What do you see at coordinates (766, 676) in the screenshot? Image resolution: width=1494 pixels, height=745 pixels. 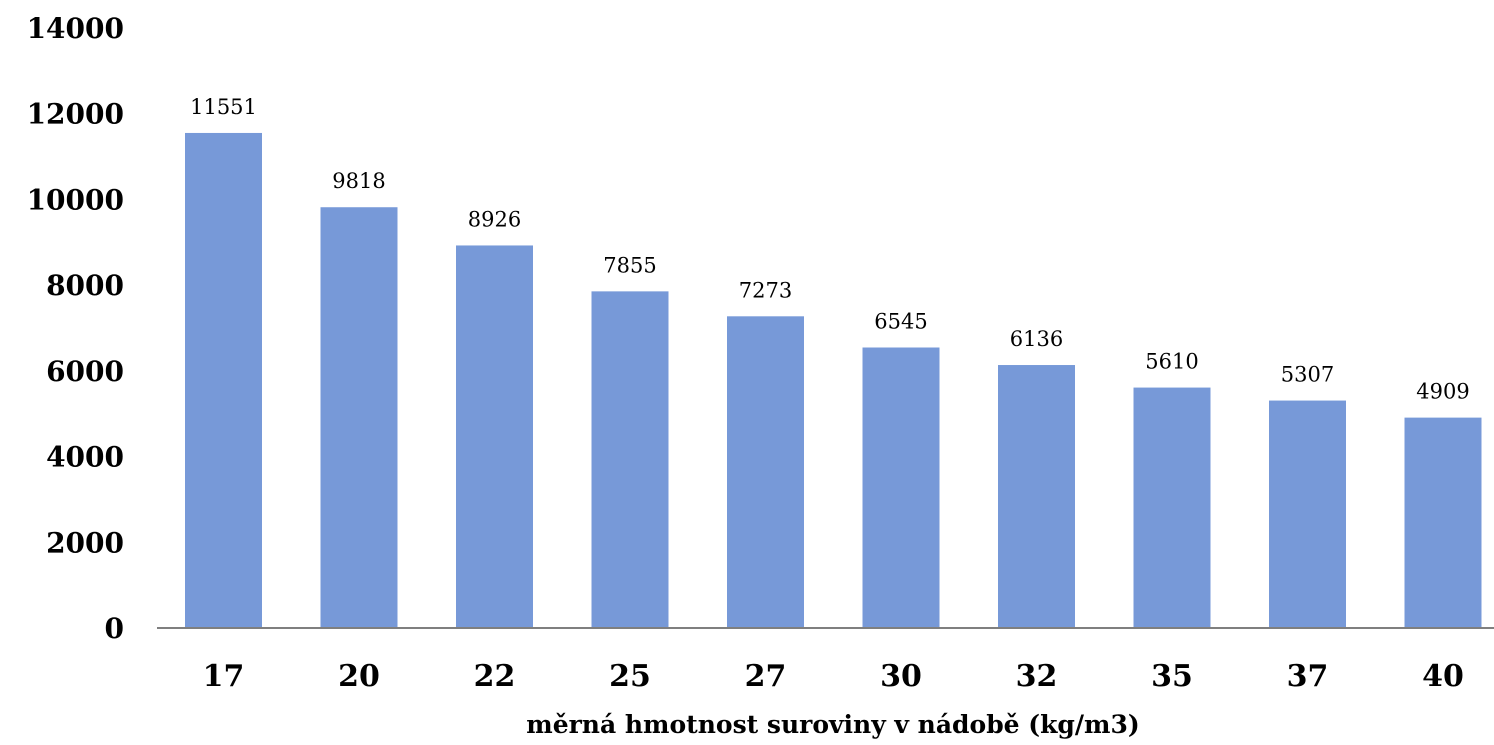 I see `x-tick-label: 27` at bounding box center [766, 676].